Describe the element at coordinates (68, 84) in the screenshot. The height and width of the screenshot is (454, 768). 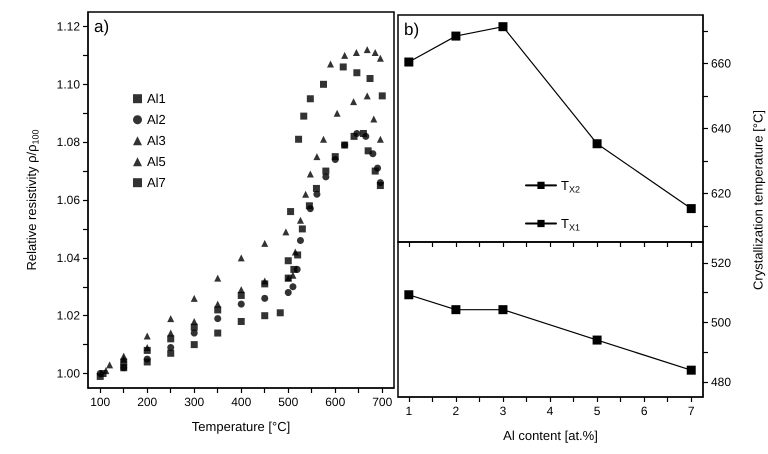
I see `y-tick-label: 1.10` at that location.